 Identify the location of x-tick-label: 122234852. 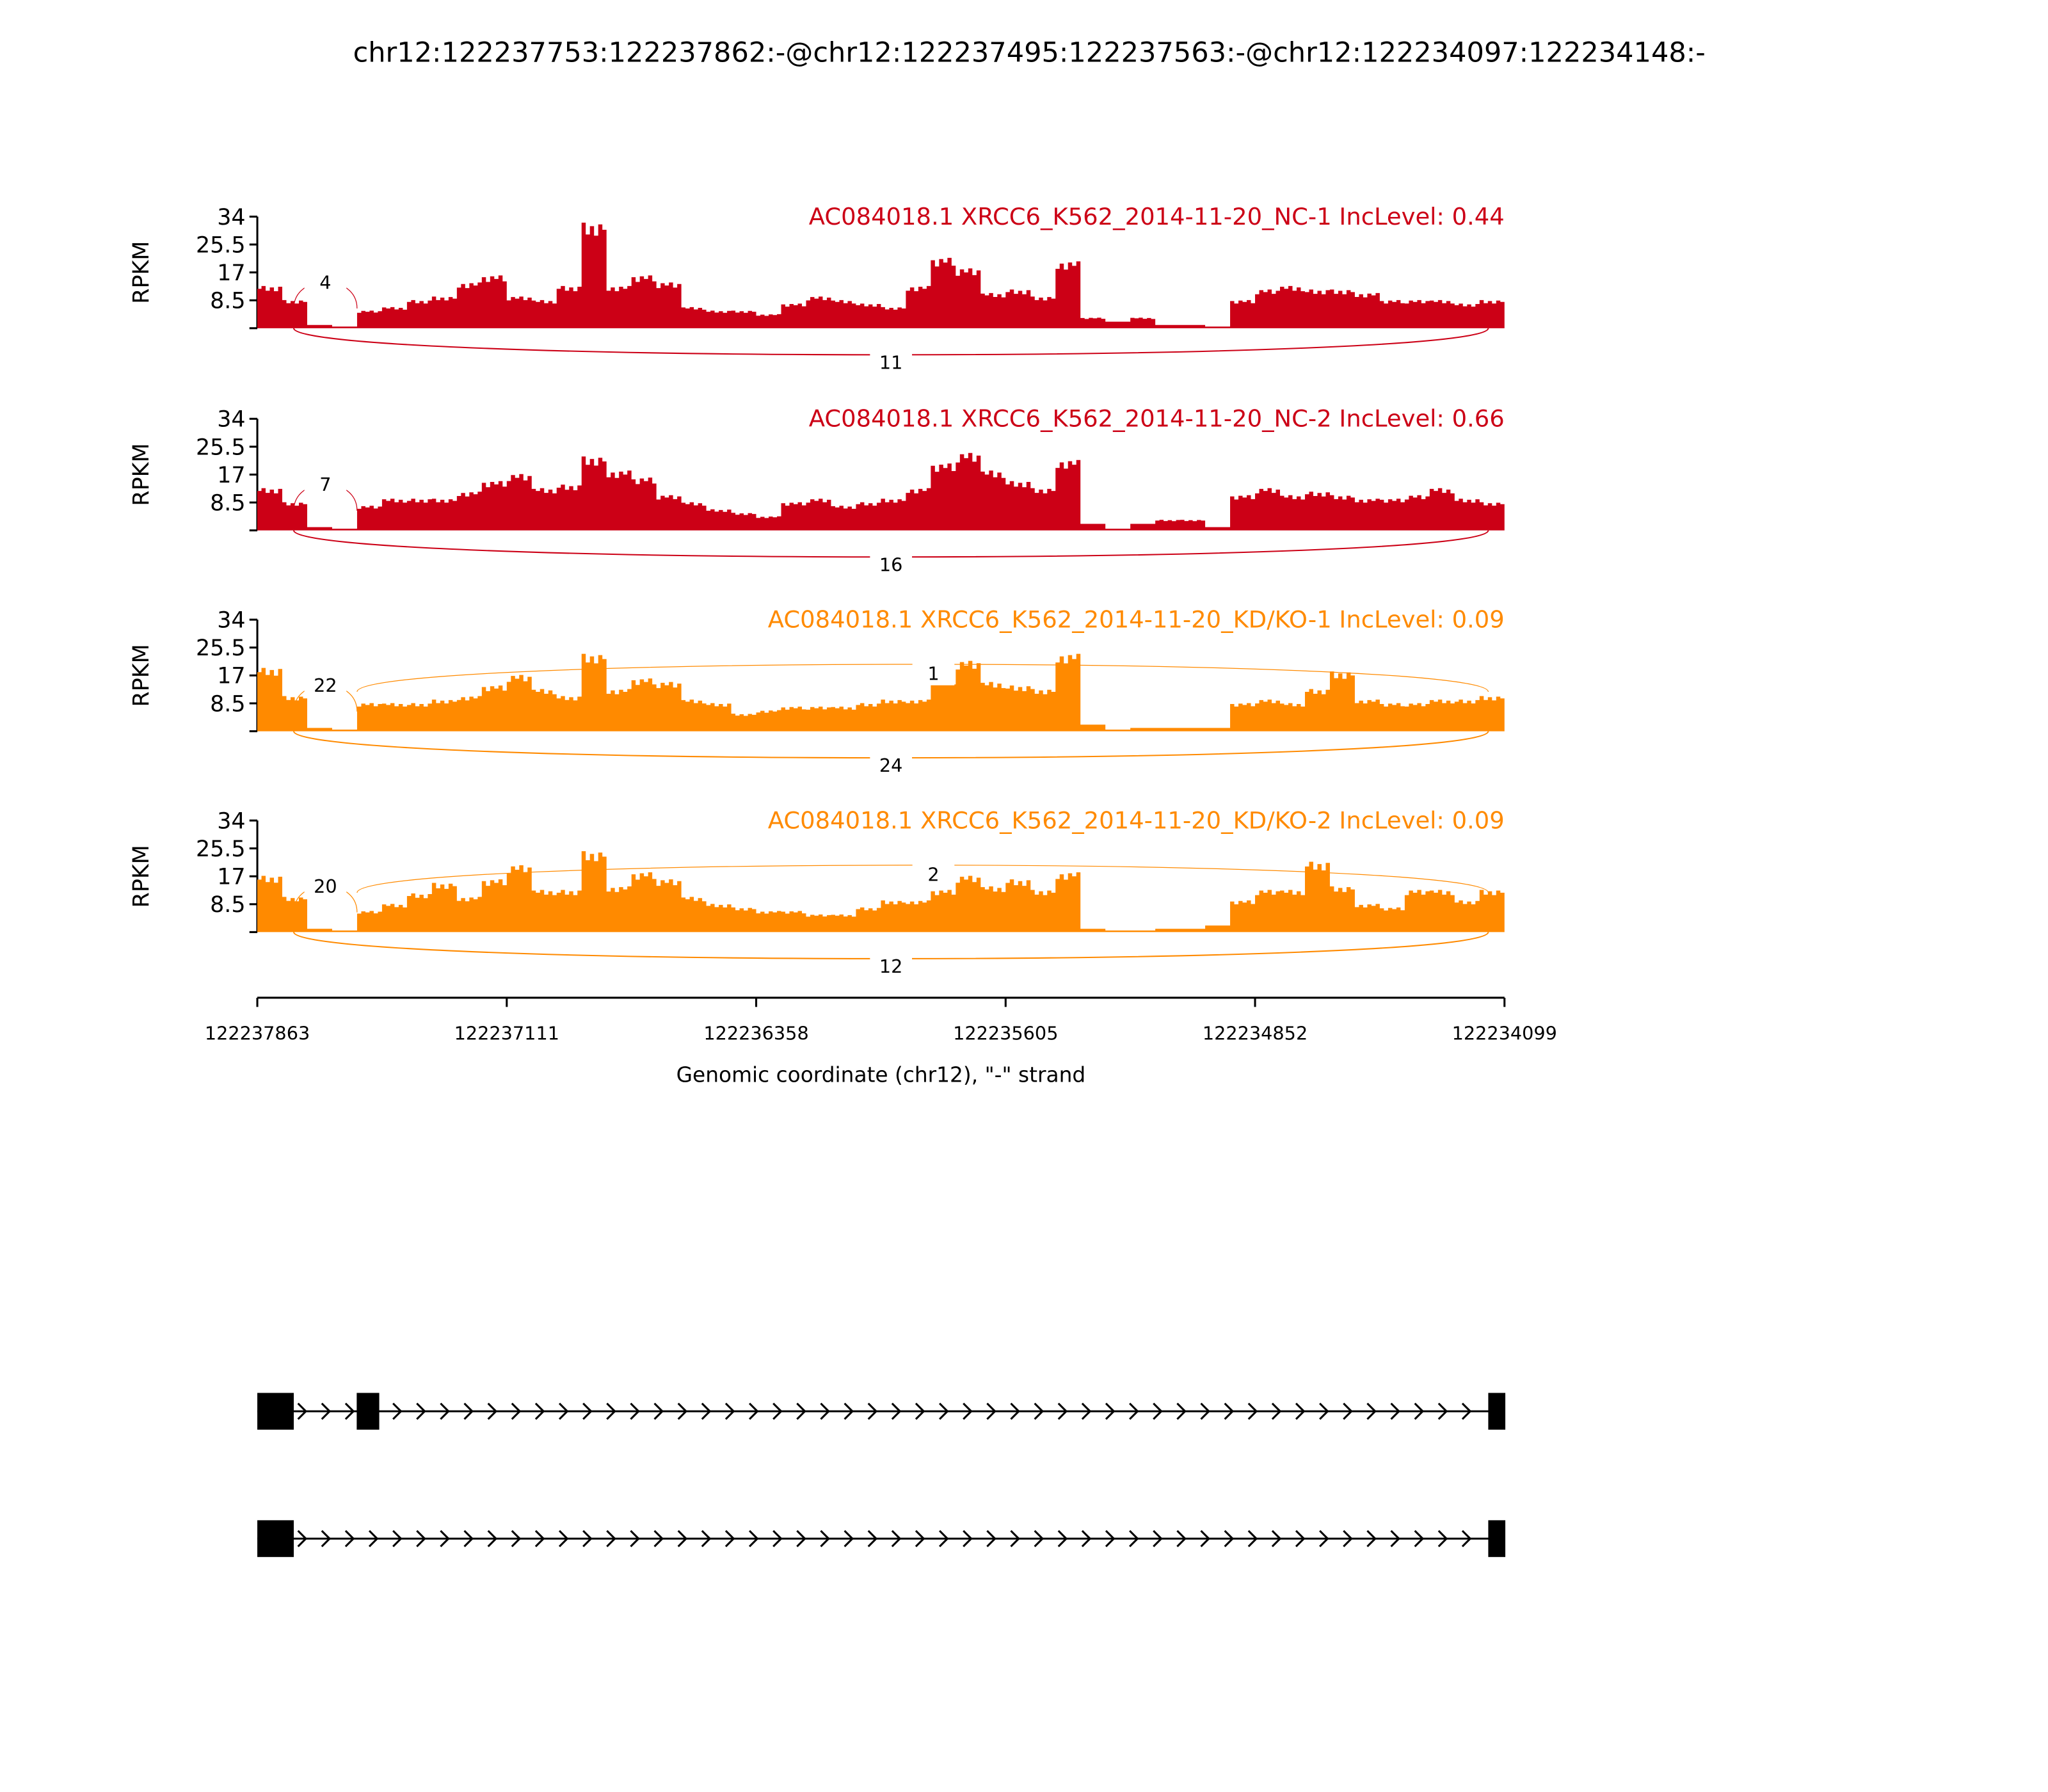
(1255, 1033).